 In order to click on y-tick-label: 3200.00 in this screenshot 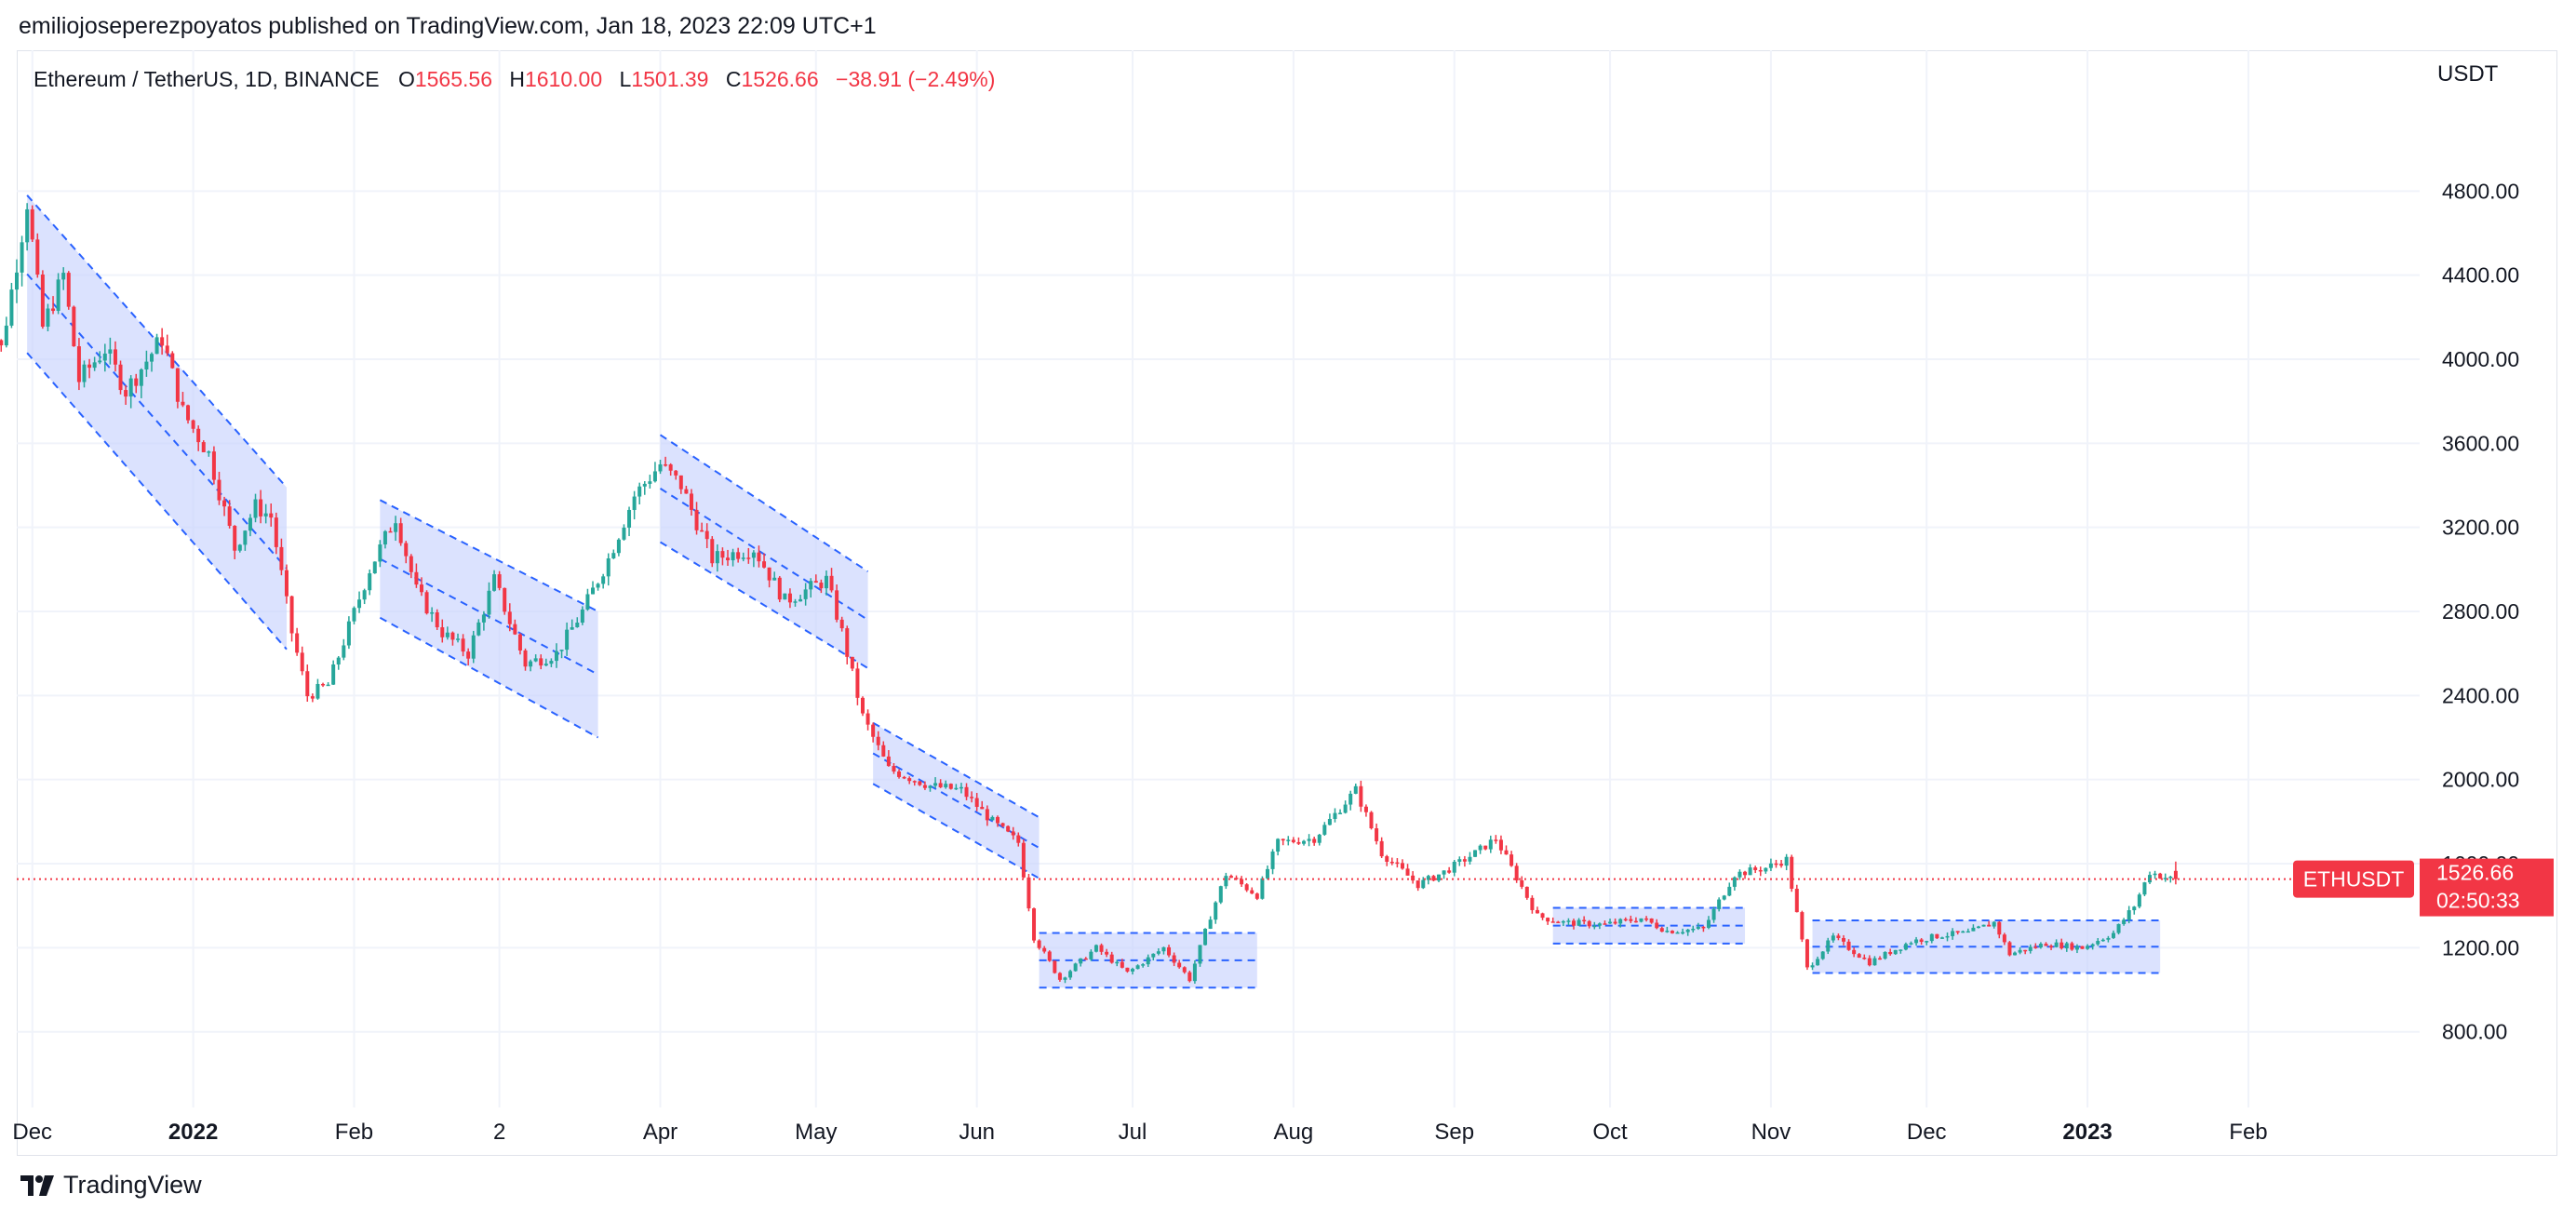, I will do `click(2480, 528)`.